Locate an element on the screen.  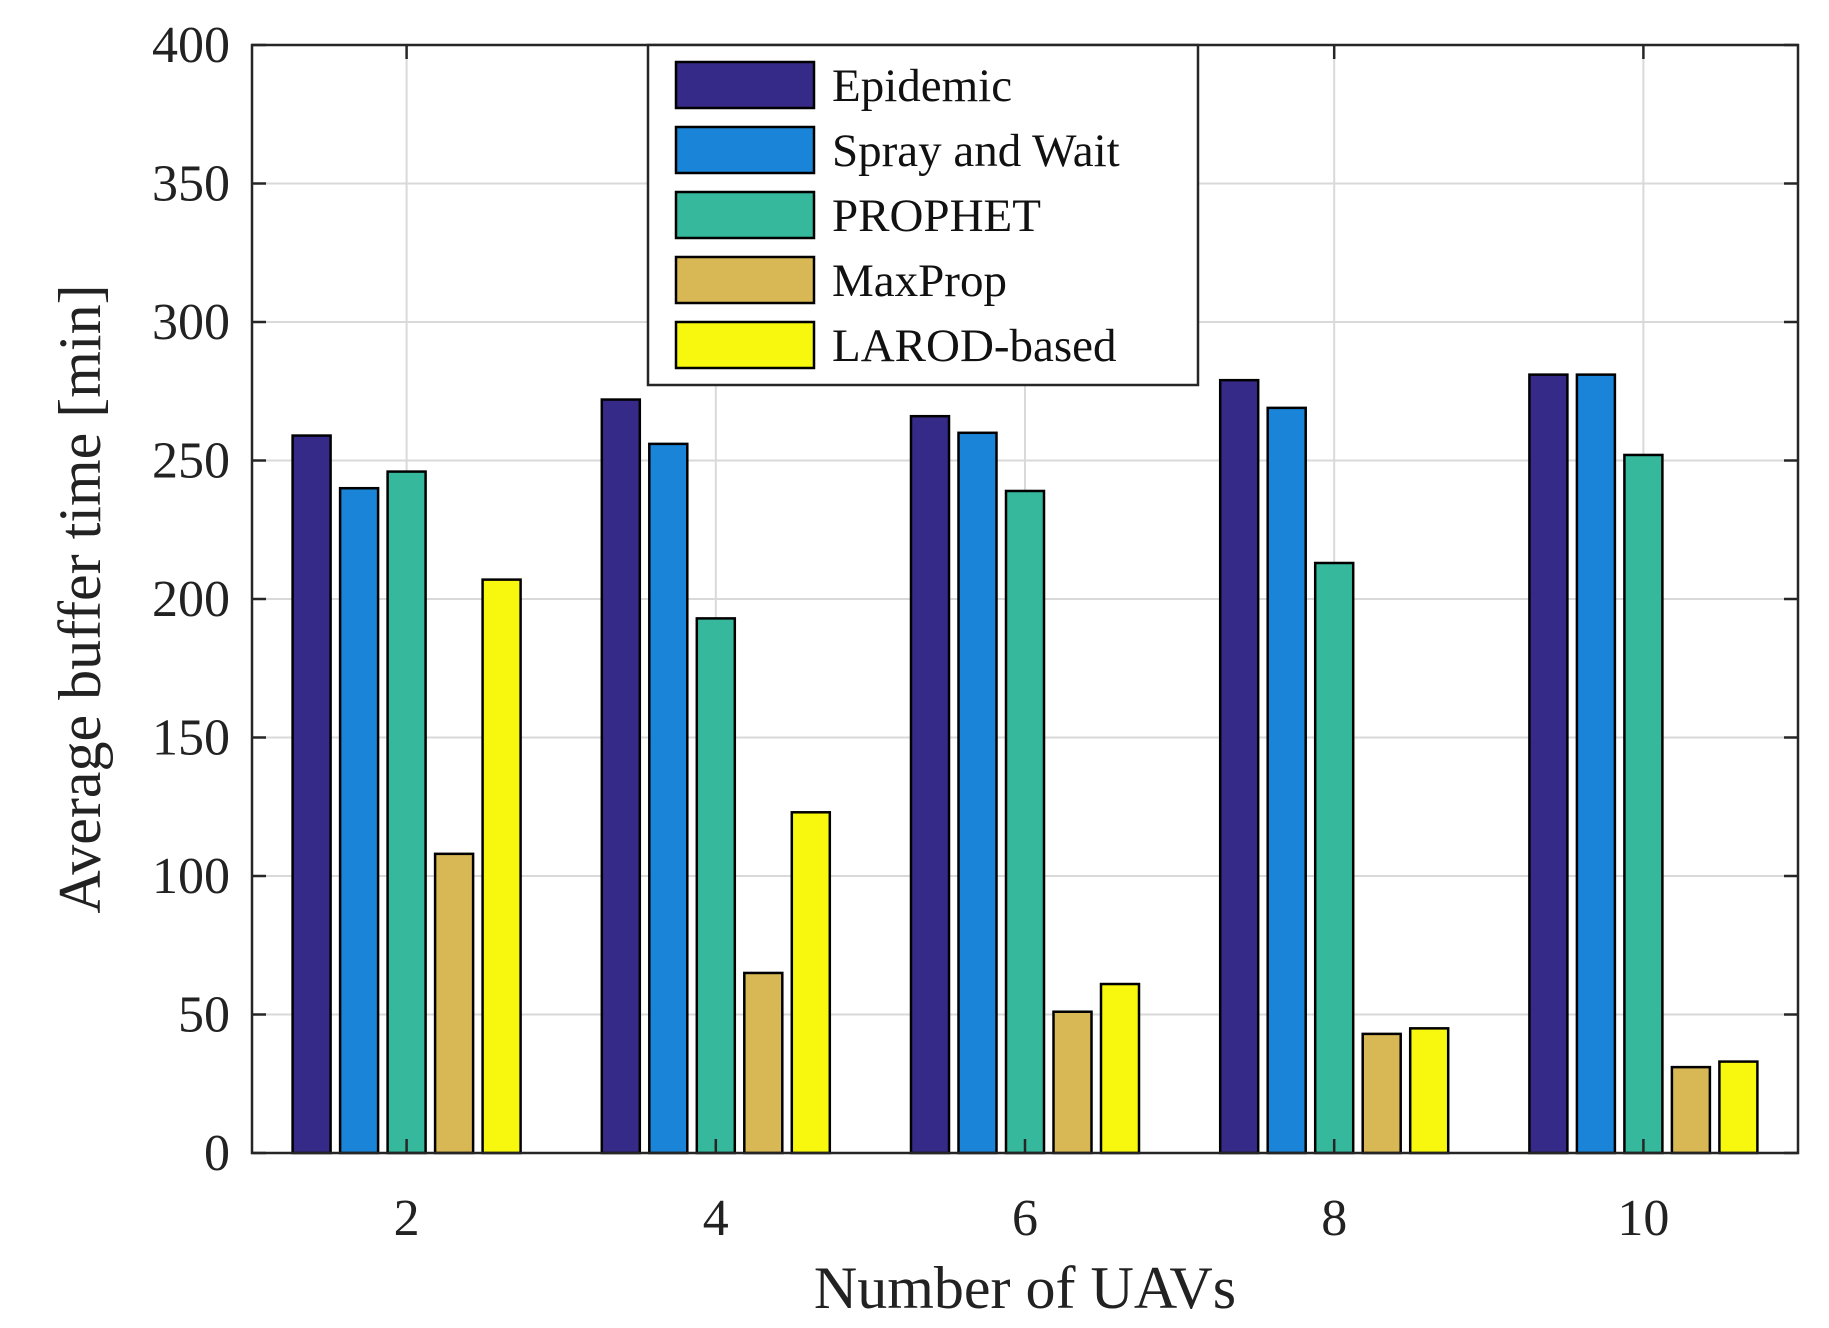
y-tick-label: 150 is located at coordinates (191, 738).